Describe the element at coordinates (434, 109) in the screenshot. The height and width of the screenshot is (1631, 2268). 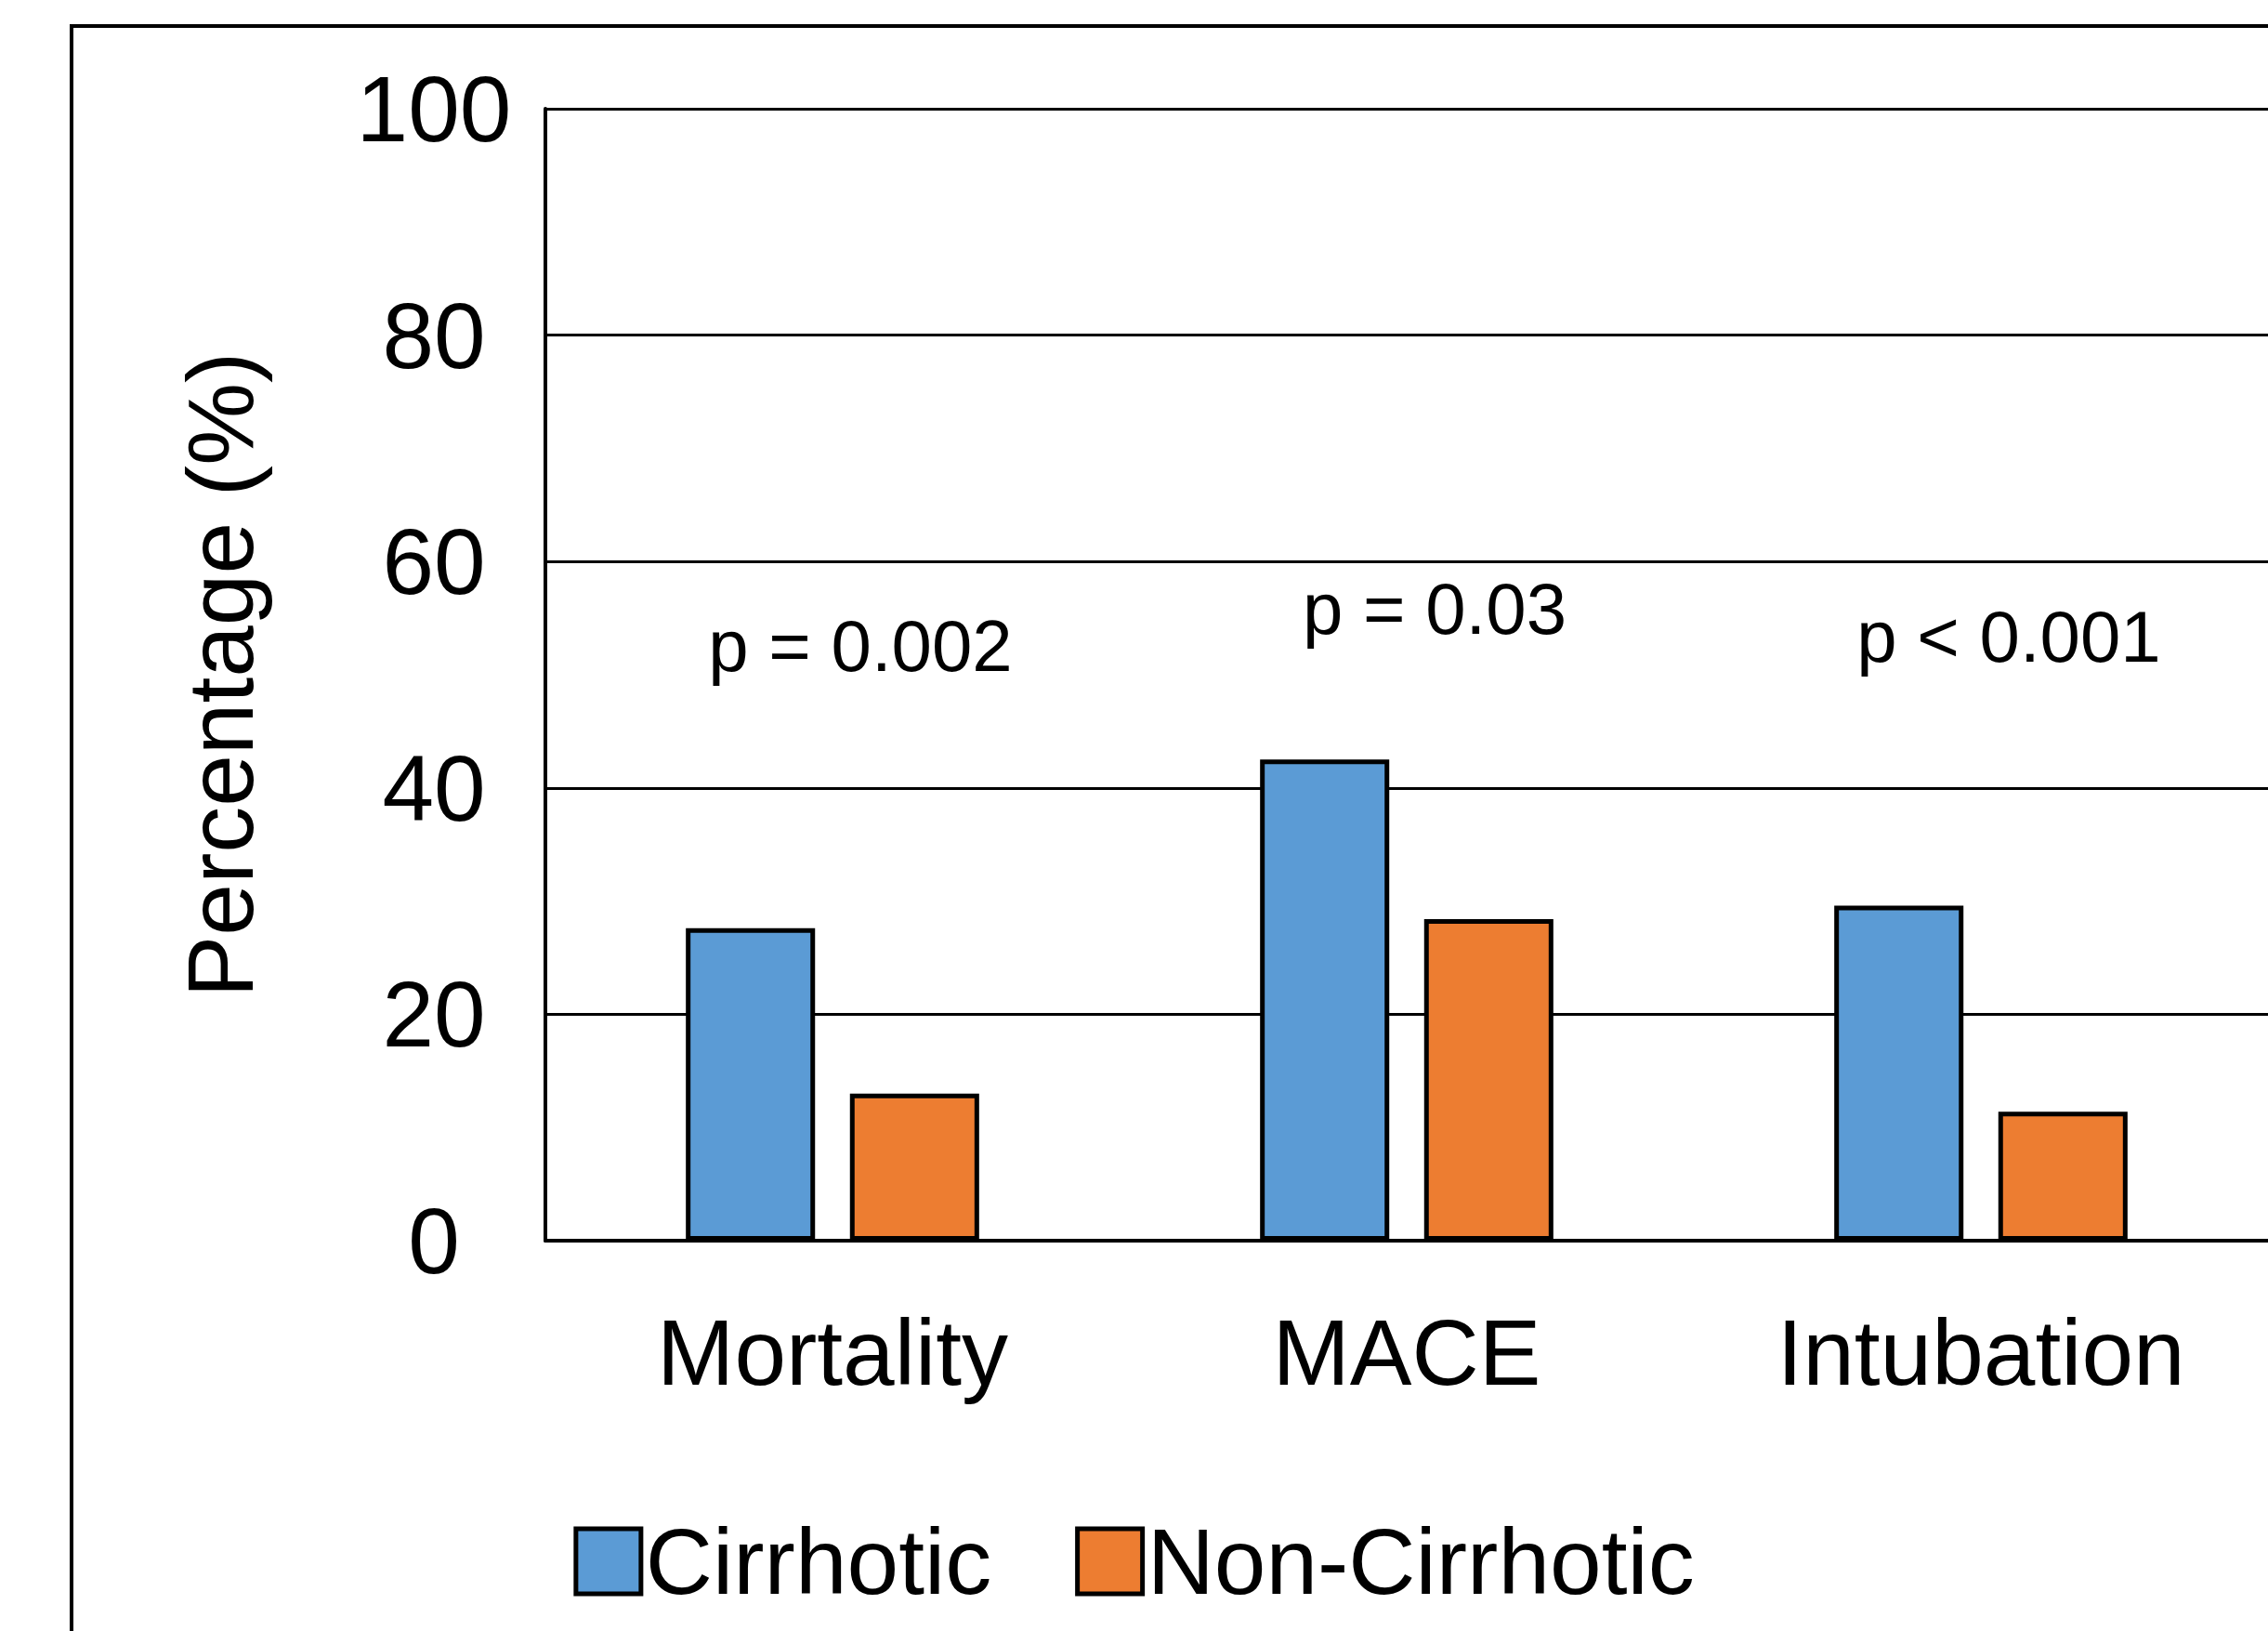
I see `y-tick-label: 100` at that location.